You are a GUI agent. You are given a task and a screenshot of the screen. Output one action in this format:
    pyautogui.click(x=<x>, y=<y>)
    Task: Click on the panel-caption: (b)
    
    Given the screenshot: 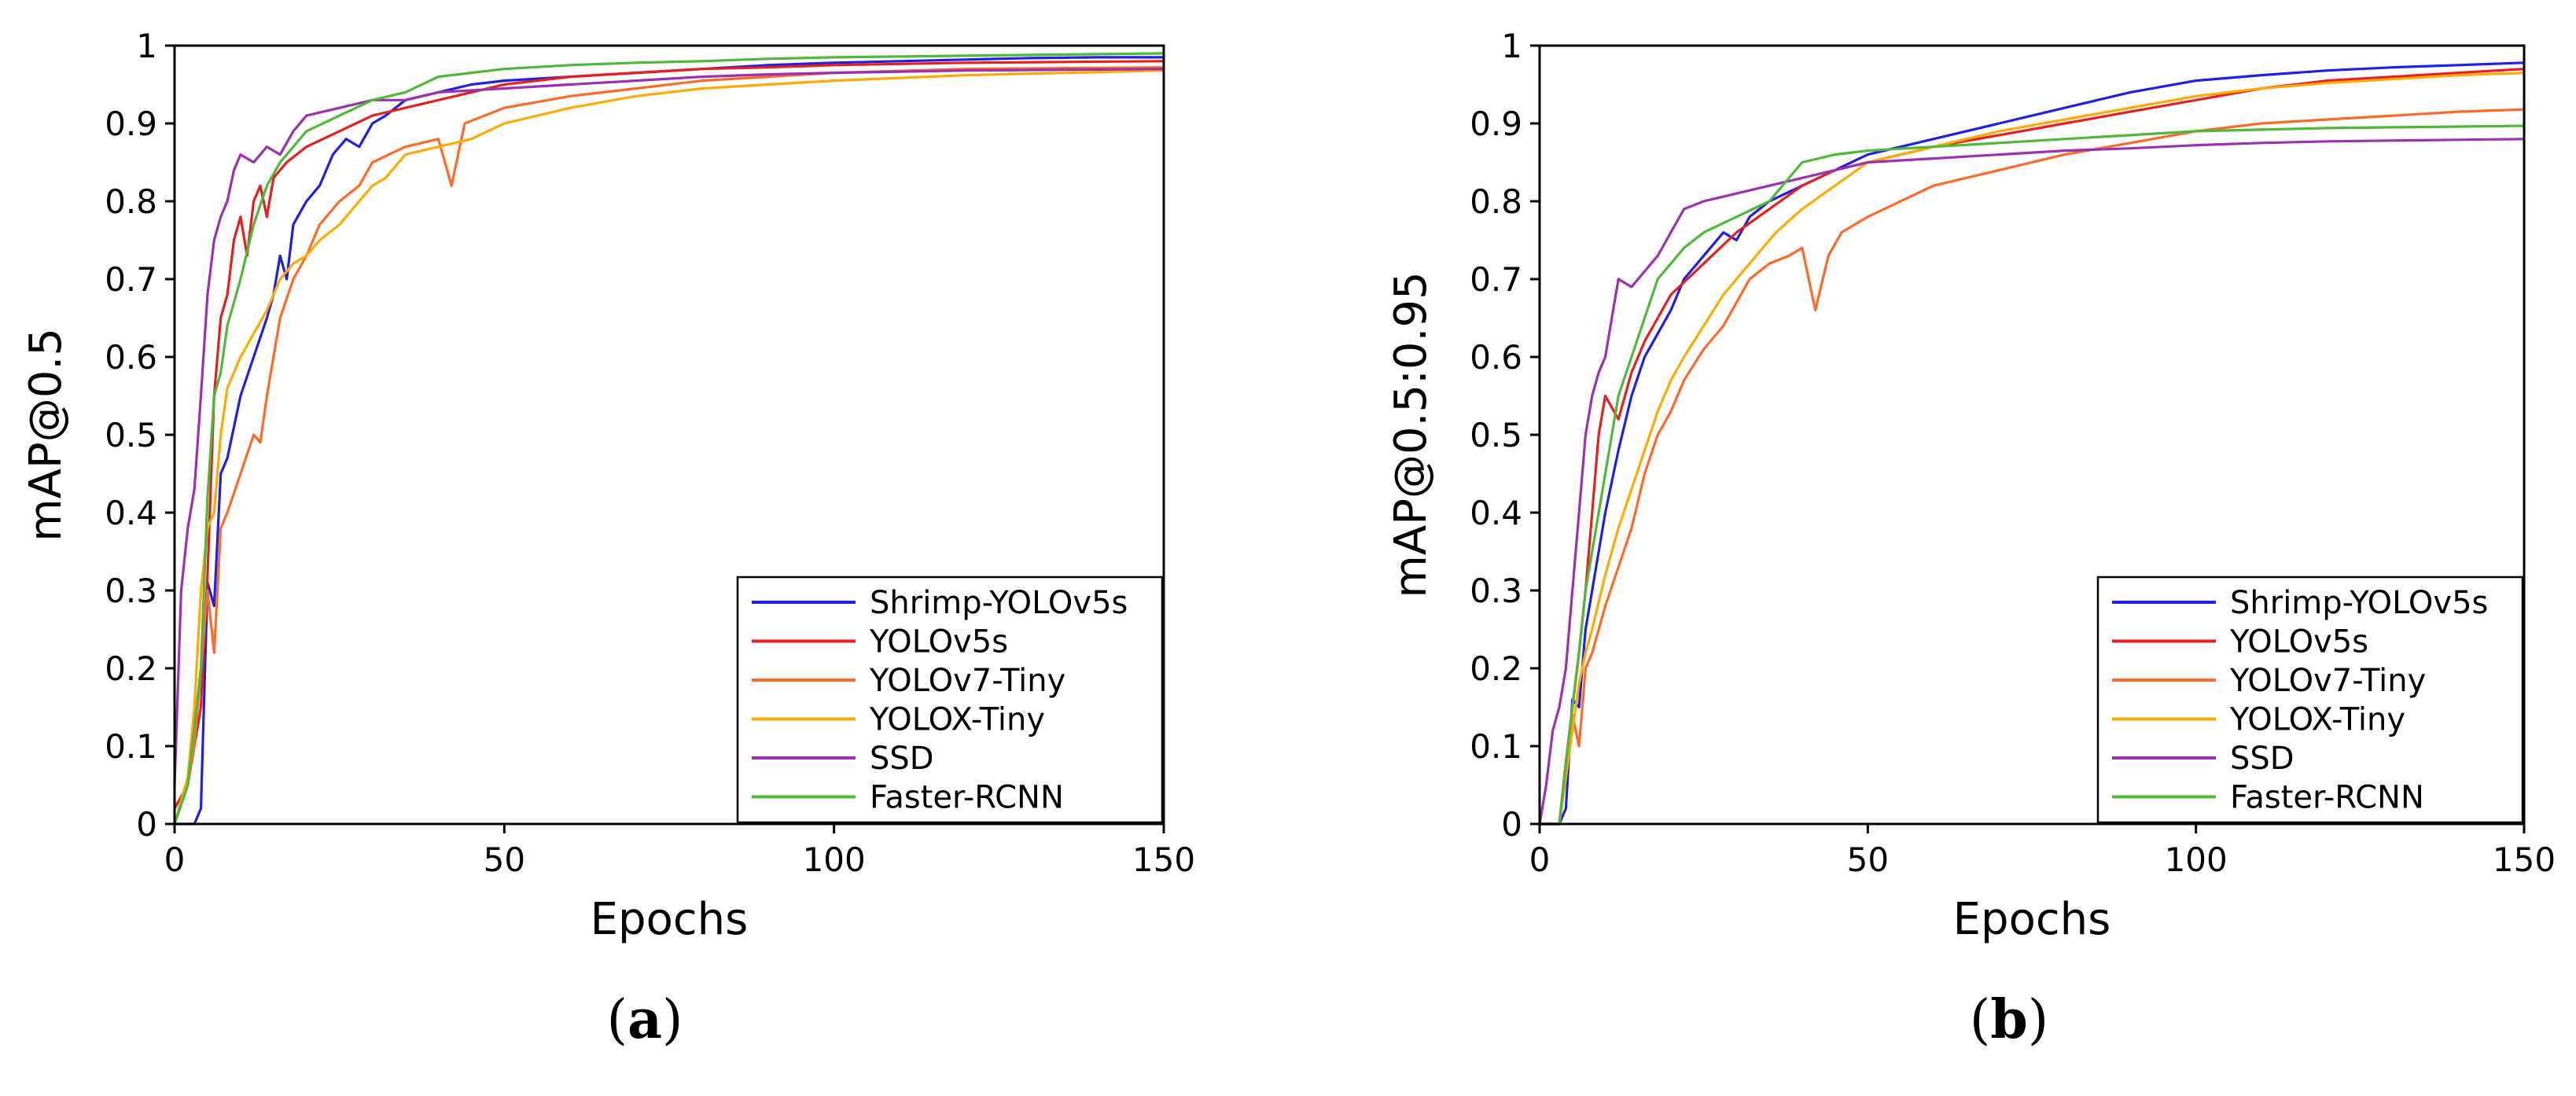 What is the action you would take?
    pyautogui.click(x=2010, y=1020)
    